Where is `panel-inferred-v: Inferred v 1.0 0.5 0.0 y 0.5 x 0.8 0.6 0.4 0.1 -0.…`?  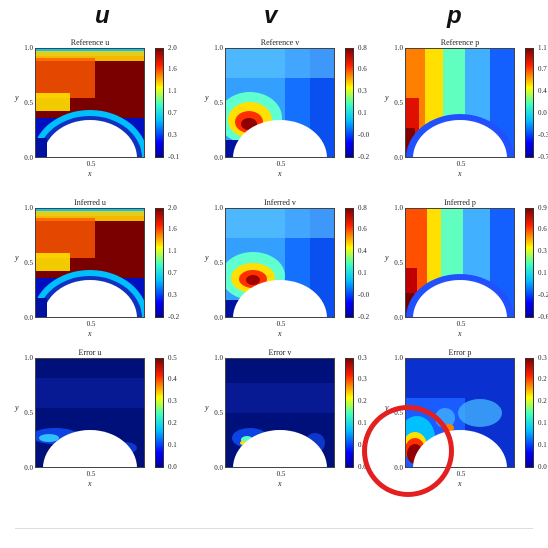 panel-inferred-v: Inferred v 1.0 0.5 0.0 y 0.5 x 0.8 0.6 0.4 0.1 -0.… is located at coordinates (295, 268).